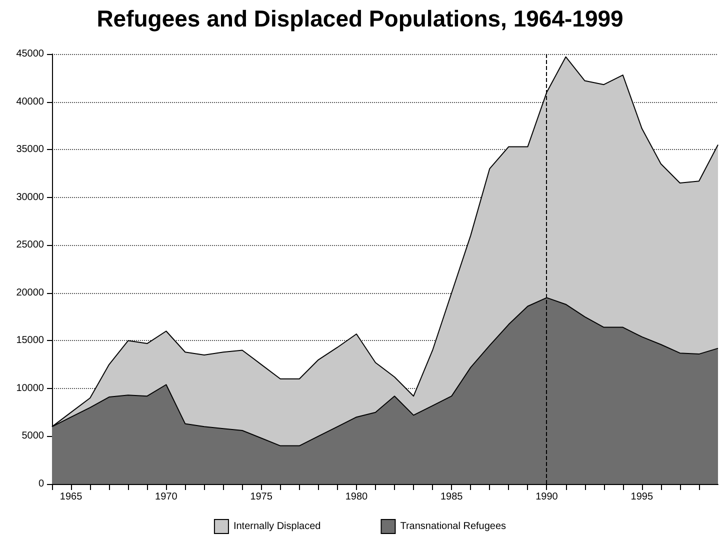 This screenshot has height=539, width=720. I want to click on y-tick-label: 35000, so click(30, 150).